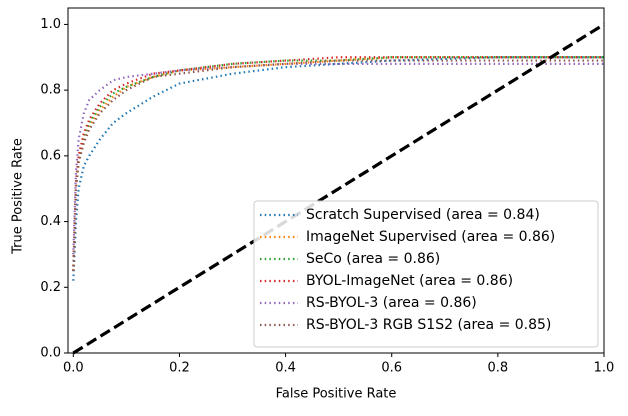 The image size is (628, 416). Describe the element at coordinates (50, 24) in the screenshot. I see `y-tick-label: 1.0` at that location.